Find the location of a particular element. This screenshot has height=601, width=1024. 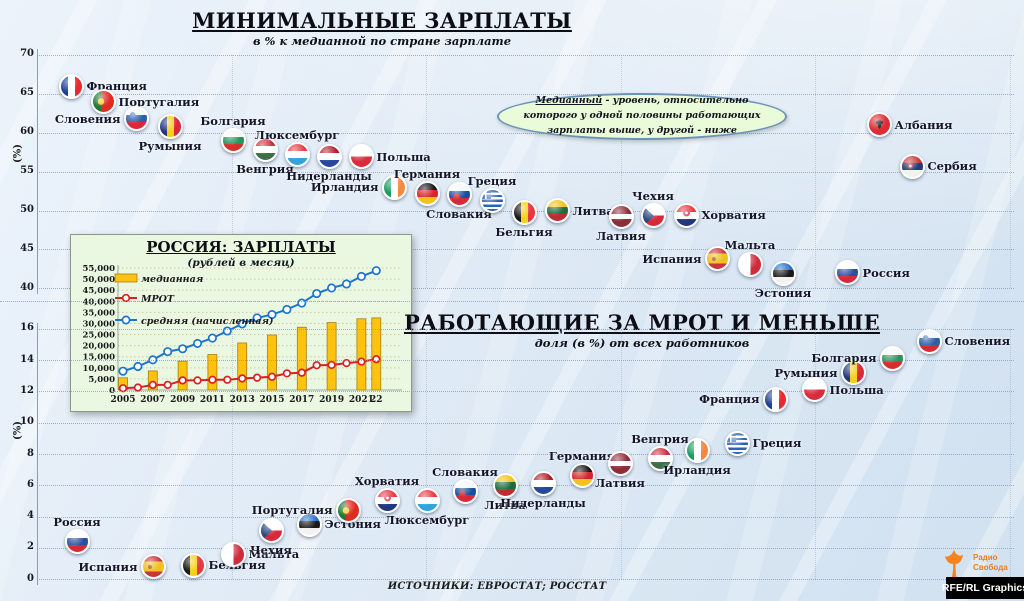

flag-marker-ru is located at coordinates (847, 273).